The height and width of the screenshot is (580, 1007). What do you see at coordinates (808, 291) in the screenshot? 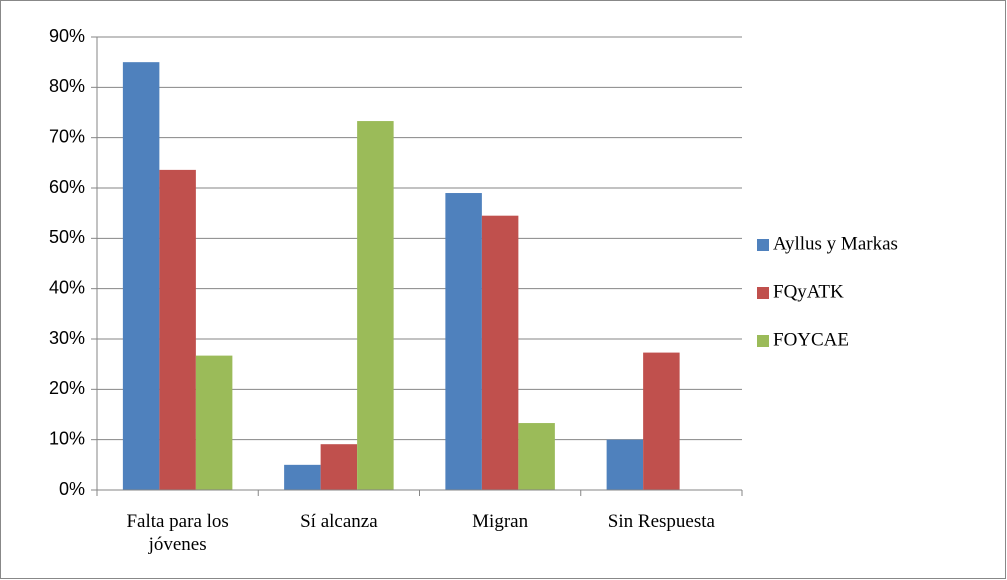
I see `legend-label: FQyATK` at bounding box center [808, 291].